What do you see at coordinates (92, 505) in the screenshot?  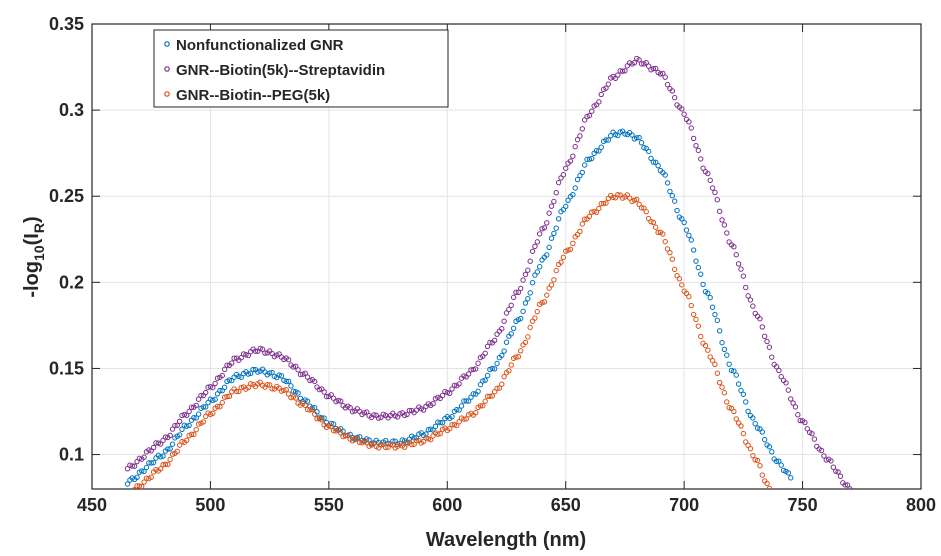 I see `x-tick-label: 450` at bounding box center [92, 505].